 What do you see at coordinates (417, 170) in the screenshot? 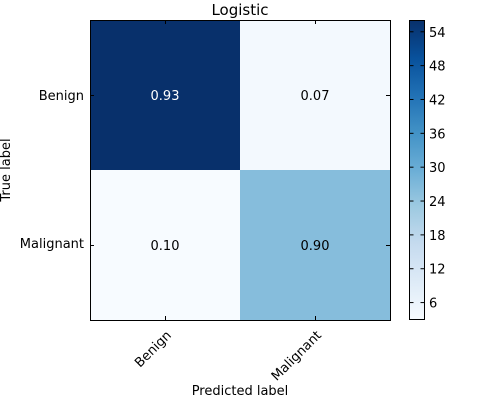
I see `colorbar` at bounding box center [417, 170].